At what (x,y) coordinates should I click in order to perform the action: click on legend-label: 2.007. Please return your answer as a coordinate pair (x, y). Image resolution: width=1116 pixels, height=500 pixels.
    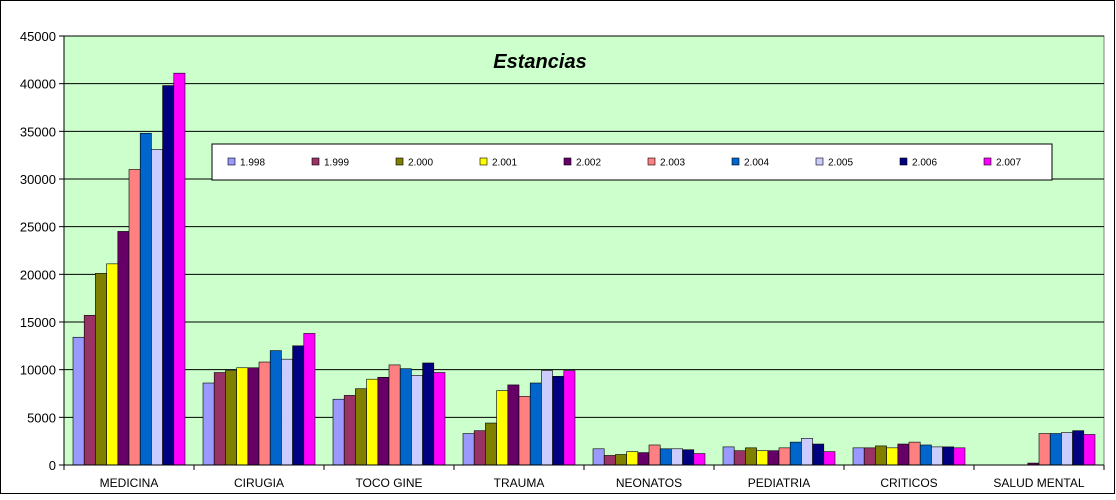
    Looking at the image, I should click on (1008, 163).